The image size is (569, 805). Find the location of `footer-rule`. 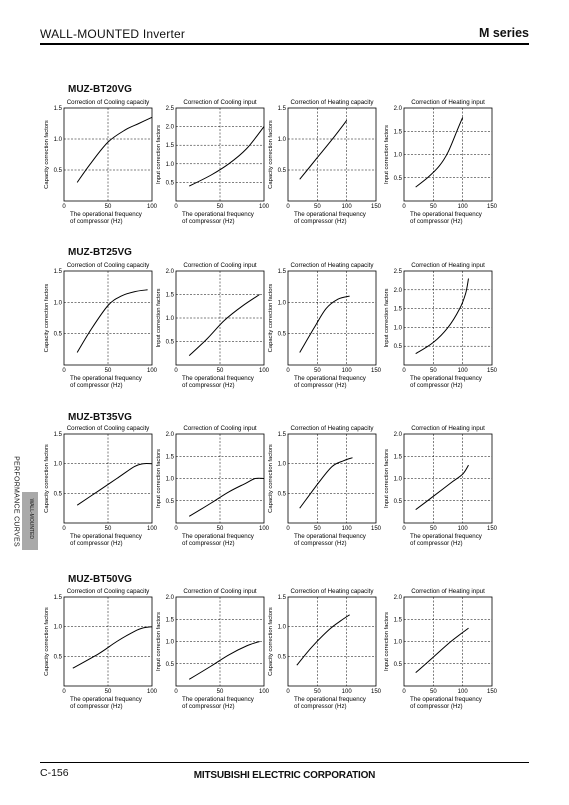

footer-rule is located at coordinates (284, 763).